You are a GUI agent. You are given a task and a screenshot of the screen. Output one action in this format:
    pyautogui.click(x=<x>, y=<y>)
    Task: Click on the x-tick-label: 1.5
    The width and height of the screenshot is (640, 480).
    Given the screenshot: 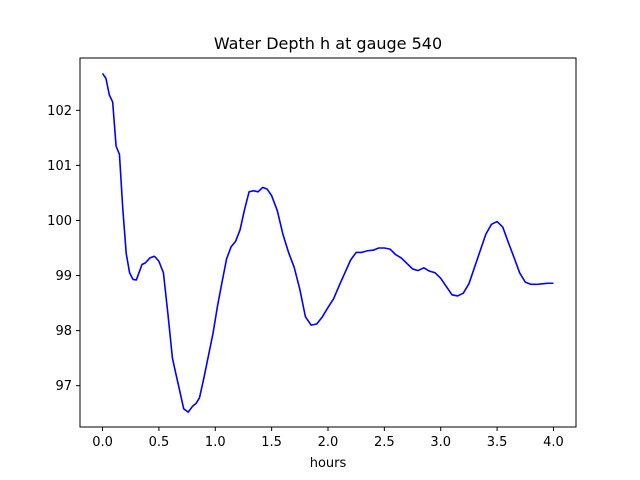 What is the action you would take?
    pyautogui.click(x=271, y=442)
    